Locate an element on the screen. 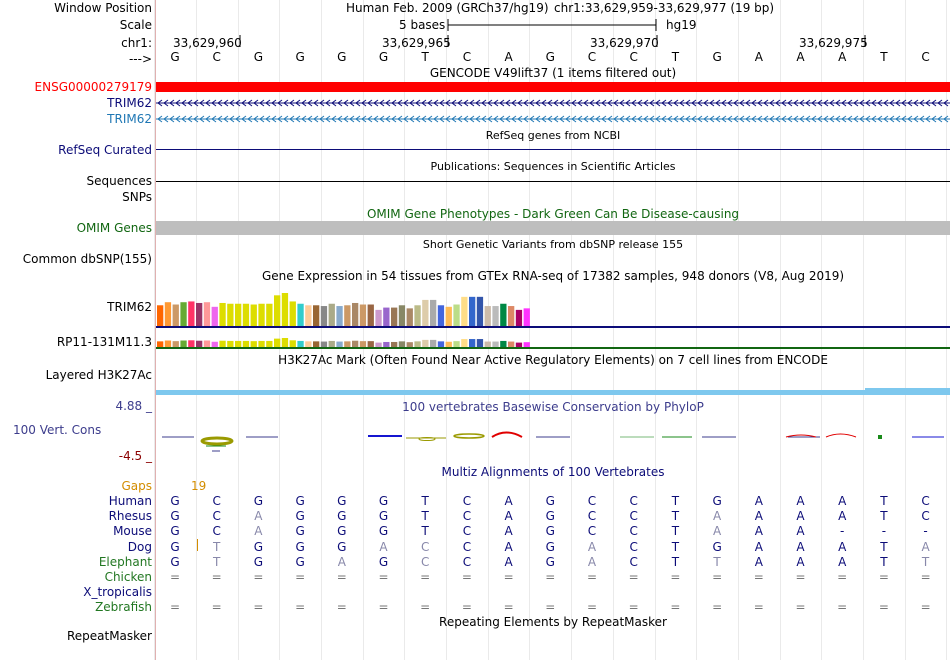 This screenshot has width=950, height=660. publications-label: Sequences is located at coordinates (119, 181).